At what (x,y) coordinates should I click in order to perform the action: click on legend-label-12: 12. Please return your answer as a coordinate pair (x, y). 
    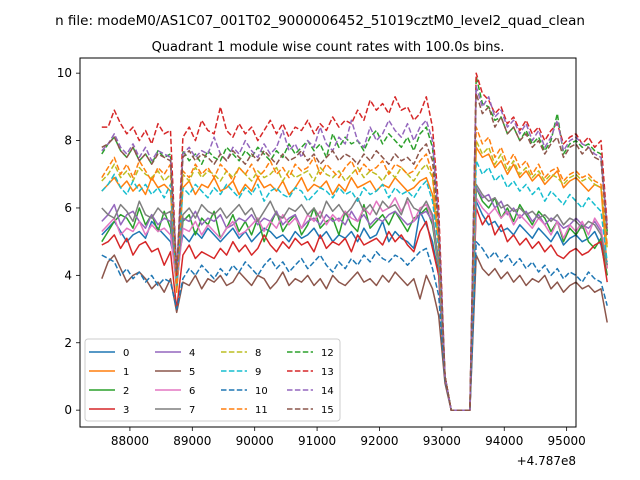
    Looking at the image, I should click on (327, 353).